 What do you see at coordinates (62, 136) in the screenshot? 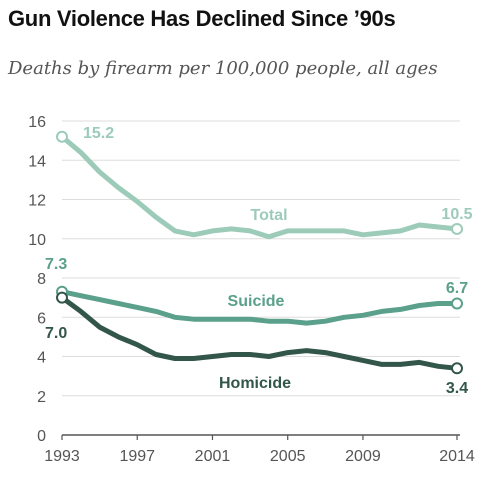
I see `start-point-total` at bounding box center [62, 136].